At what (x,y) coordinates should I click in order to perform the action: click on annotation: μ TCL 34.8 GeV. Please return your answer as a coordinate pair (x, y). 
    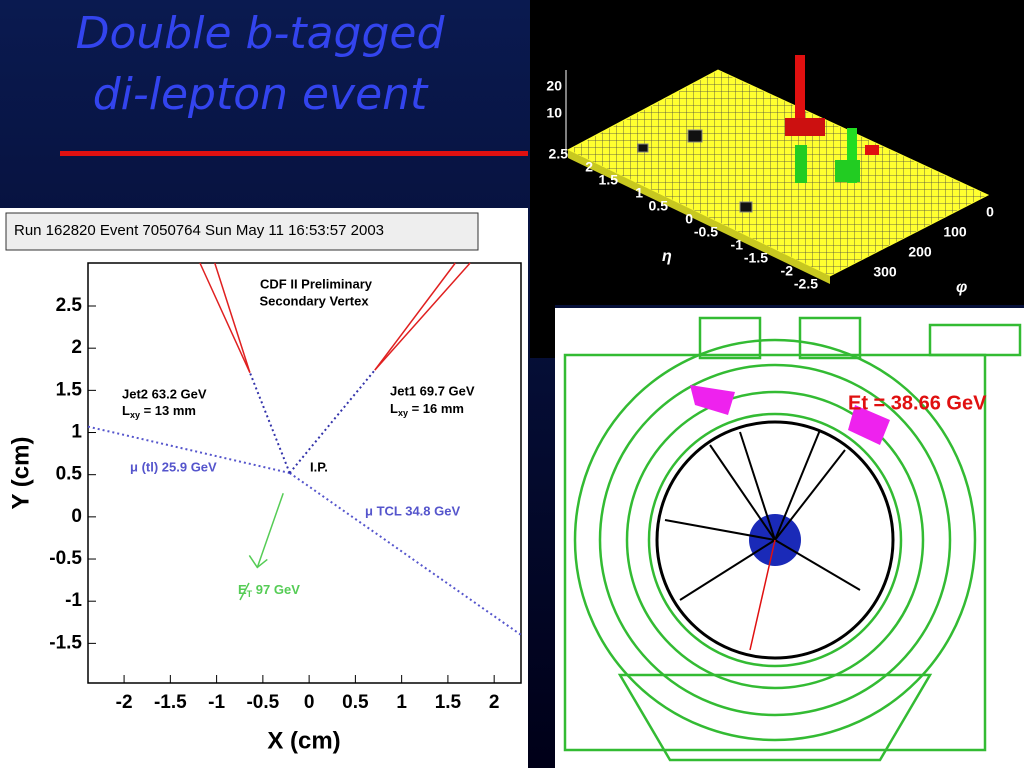
    Looking at the image, I should click on (412, 510).